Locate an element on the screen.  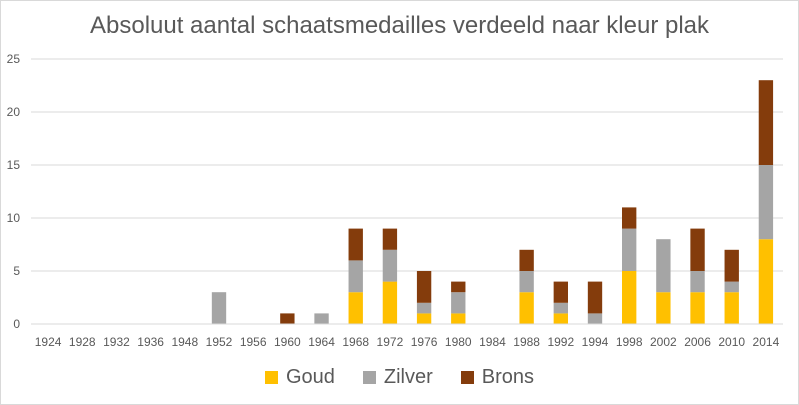
x-tick-label-1964: 1964 is located at coordinates (321, 342).